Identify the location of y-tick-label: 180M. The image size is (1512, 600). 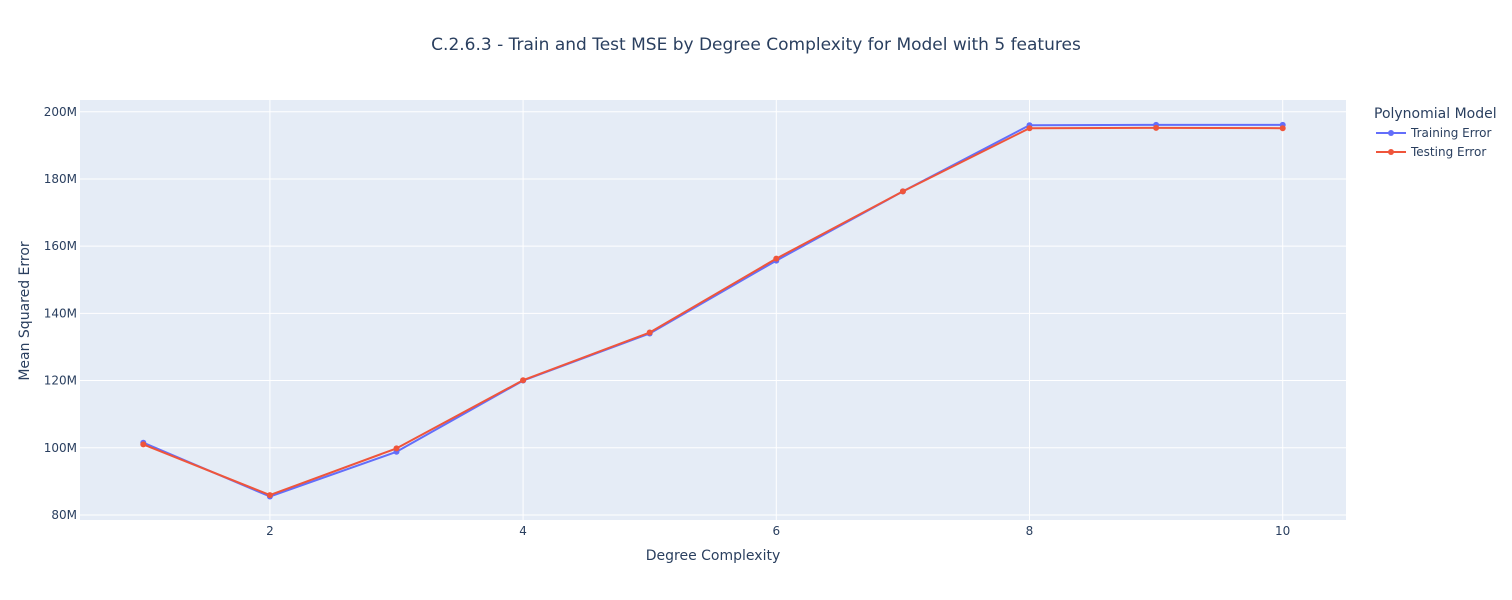
(60, 179).